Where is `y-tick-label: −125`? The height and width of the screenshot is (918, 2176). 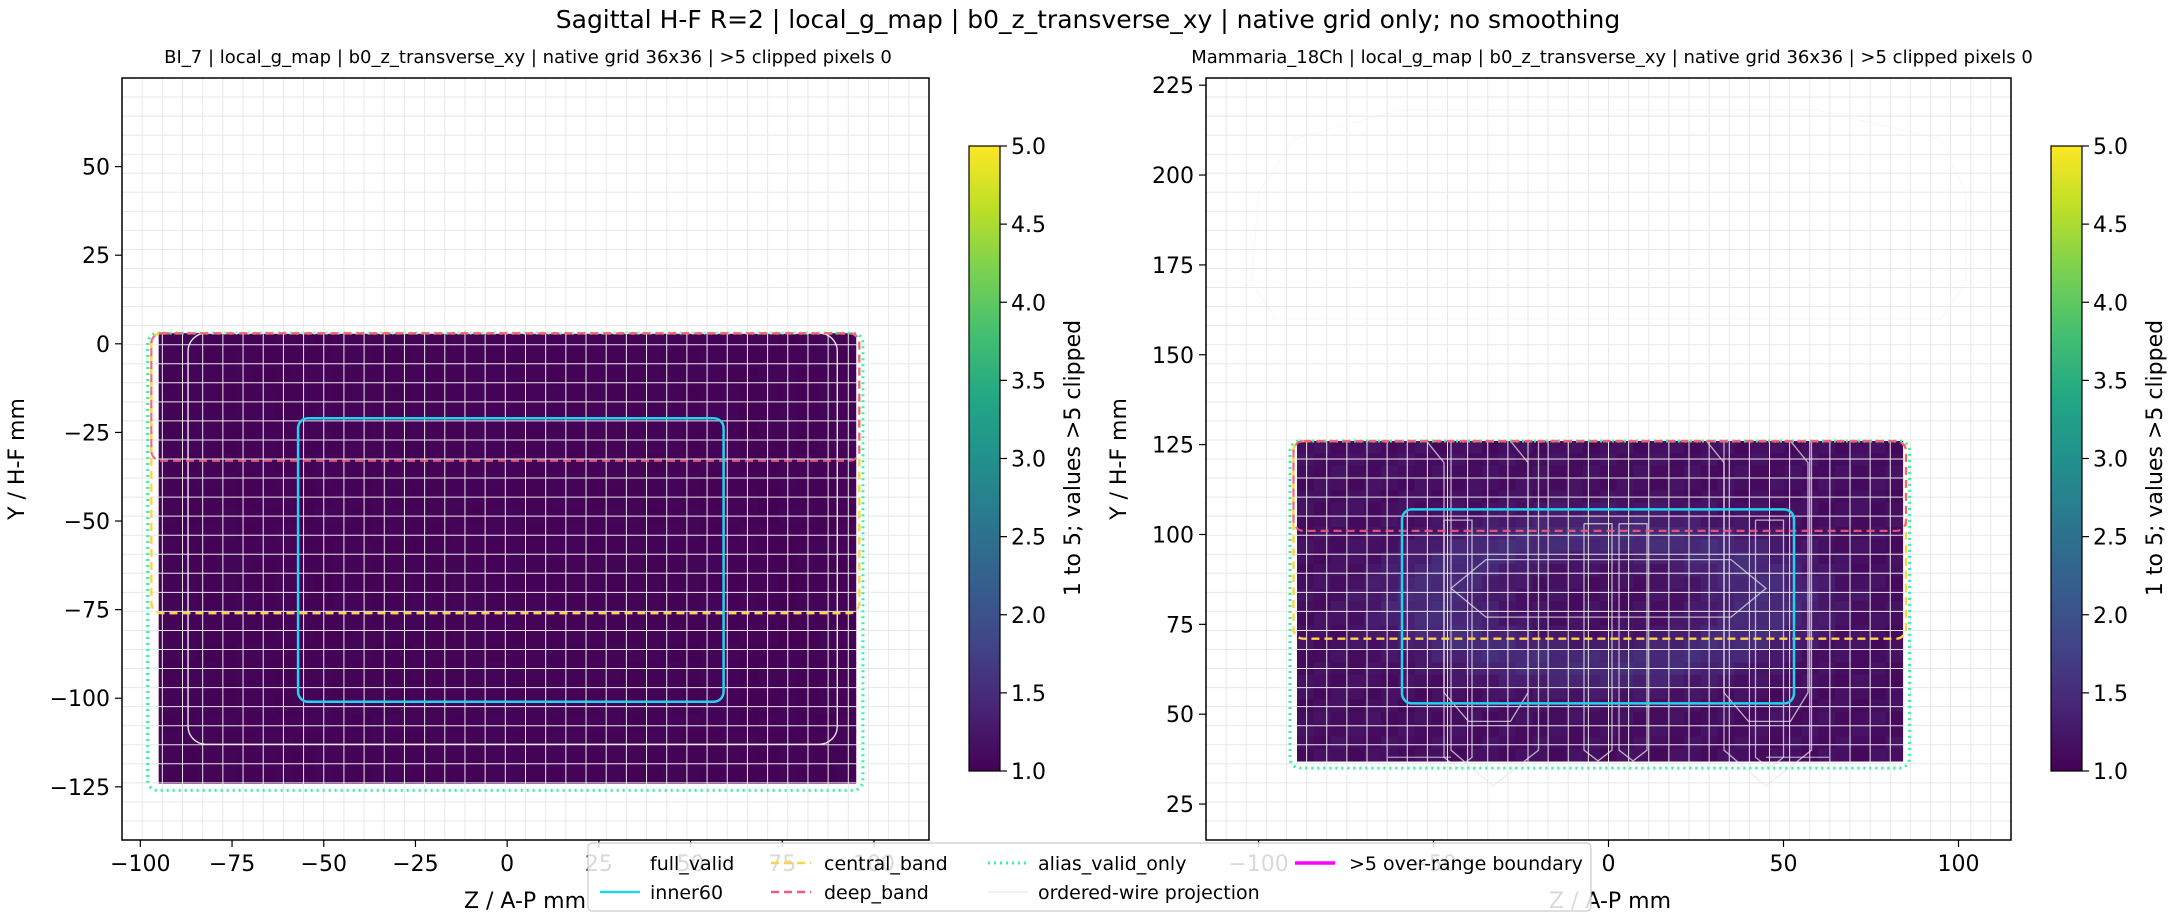 y-tick-label: −125 is located at coordinates (80, 788).